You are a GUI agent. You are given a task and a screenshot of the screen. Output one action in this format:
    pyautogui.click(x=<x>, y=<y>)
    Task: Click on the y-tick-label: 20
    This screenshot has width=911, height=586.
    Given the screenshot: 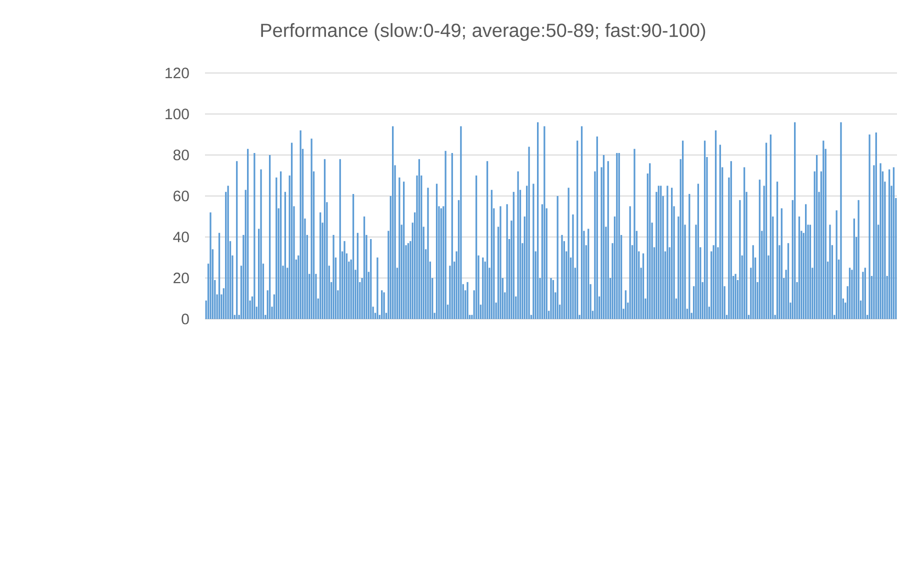 What is the action you would take?
    pyautogui.click(x=181, y=278)
    